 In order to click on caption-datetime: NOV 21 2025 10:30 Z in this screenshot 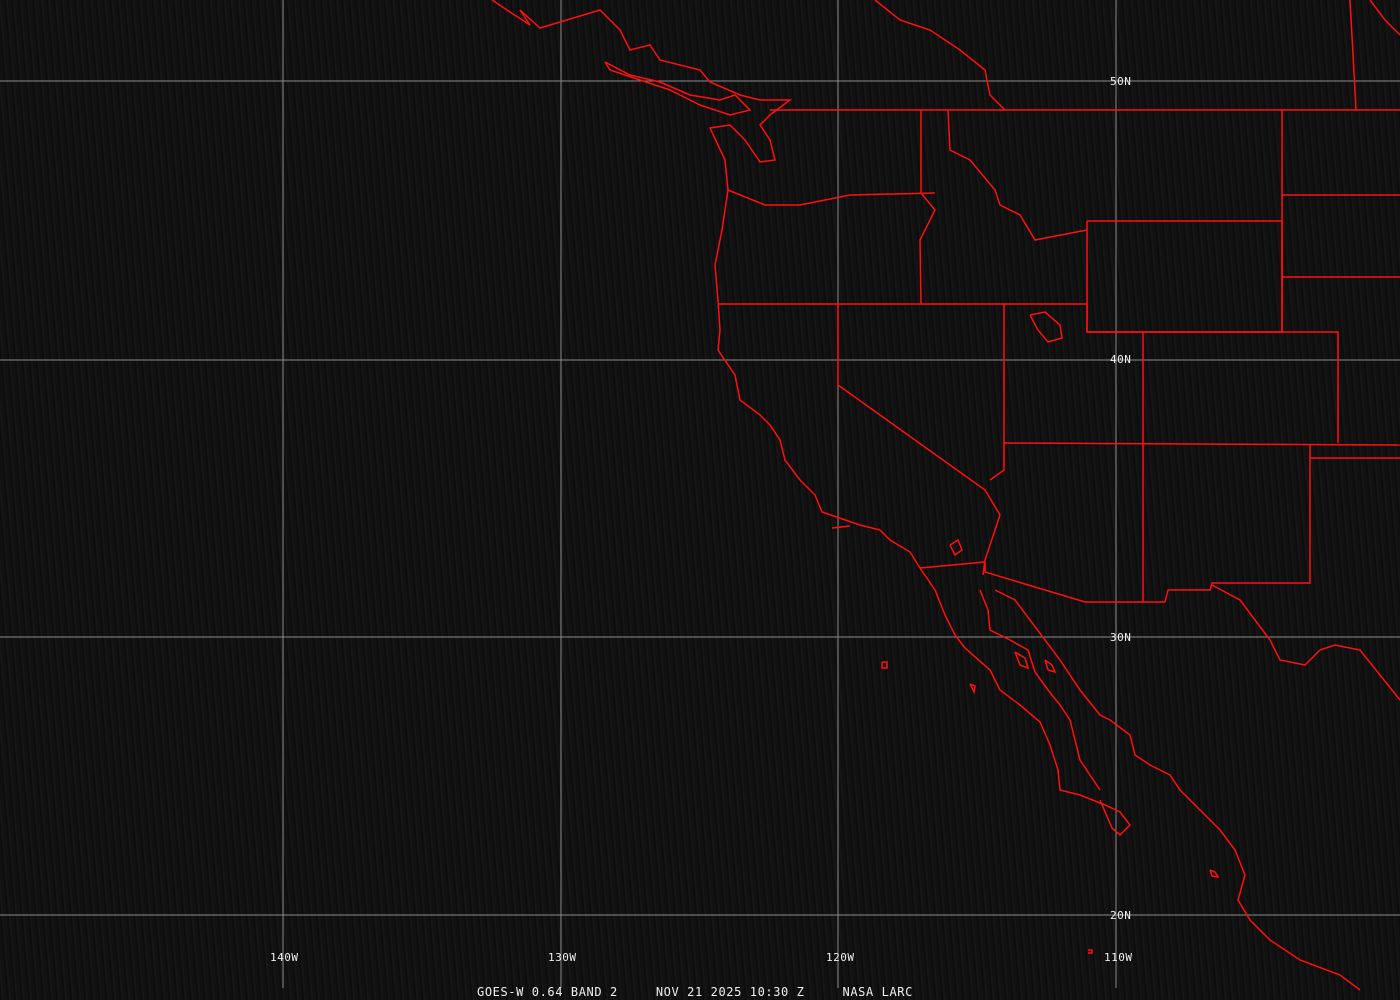, I will do `click(730, 992)`.